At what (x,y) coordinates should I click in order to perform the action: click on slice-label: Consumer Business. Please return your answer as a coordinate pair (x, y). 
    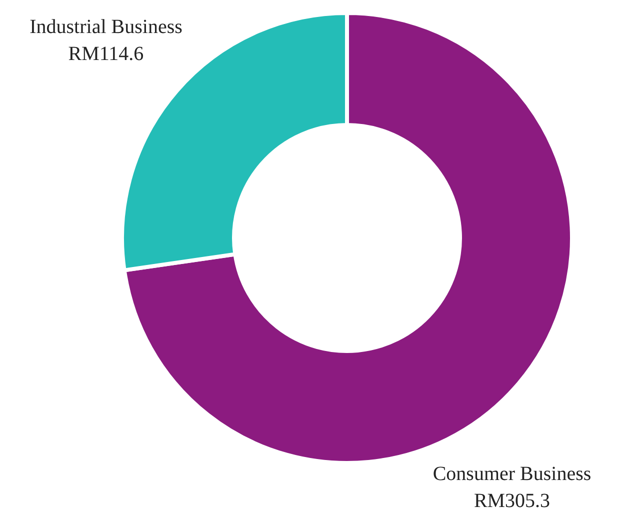
    Looking at the image, I should click on (512, 474).